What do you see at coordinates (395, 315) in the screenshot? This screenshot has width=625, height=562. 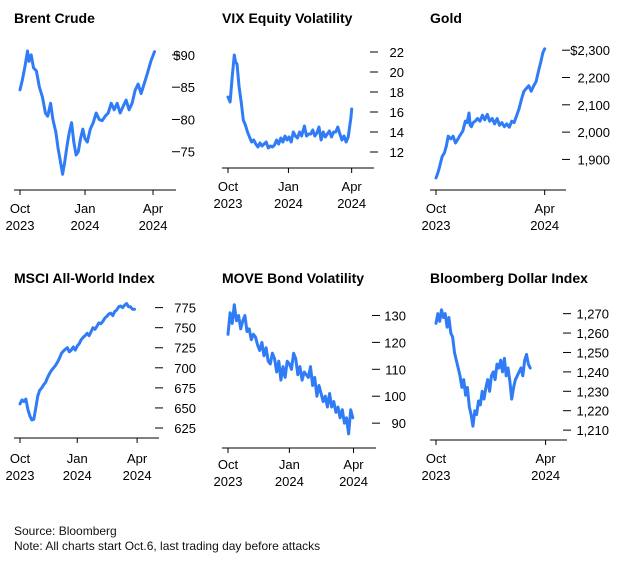 I see `y-tick-label: 130` at bounding box center [395, 315].